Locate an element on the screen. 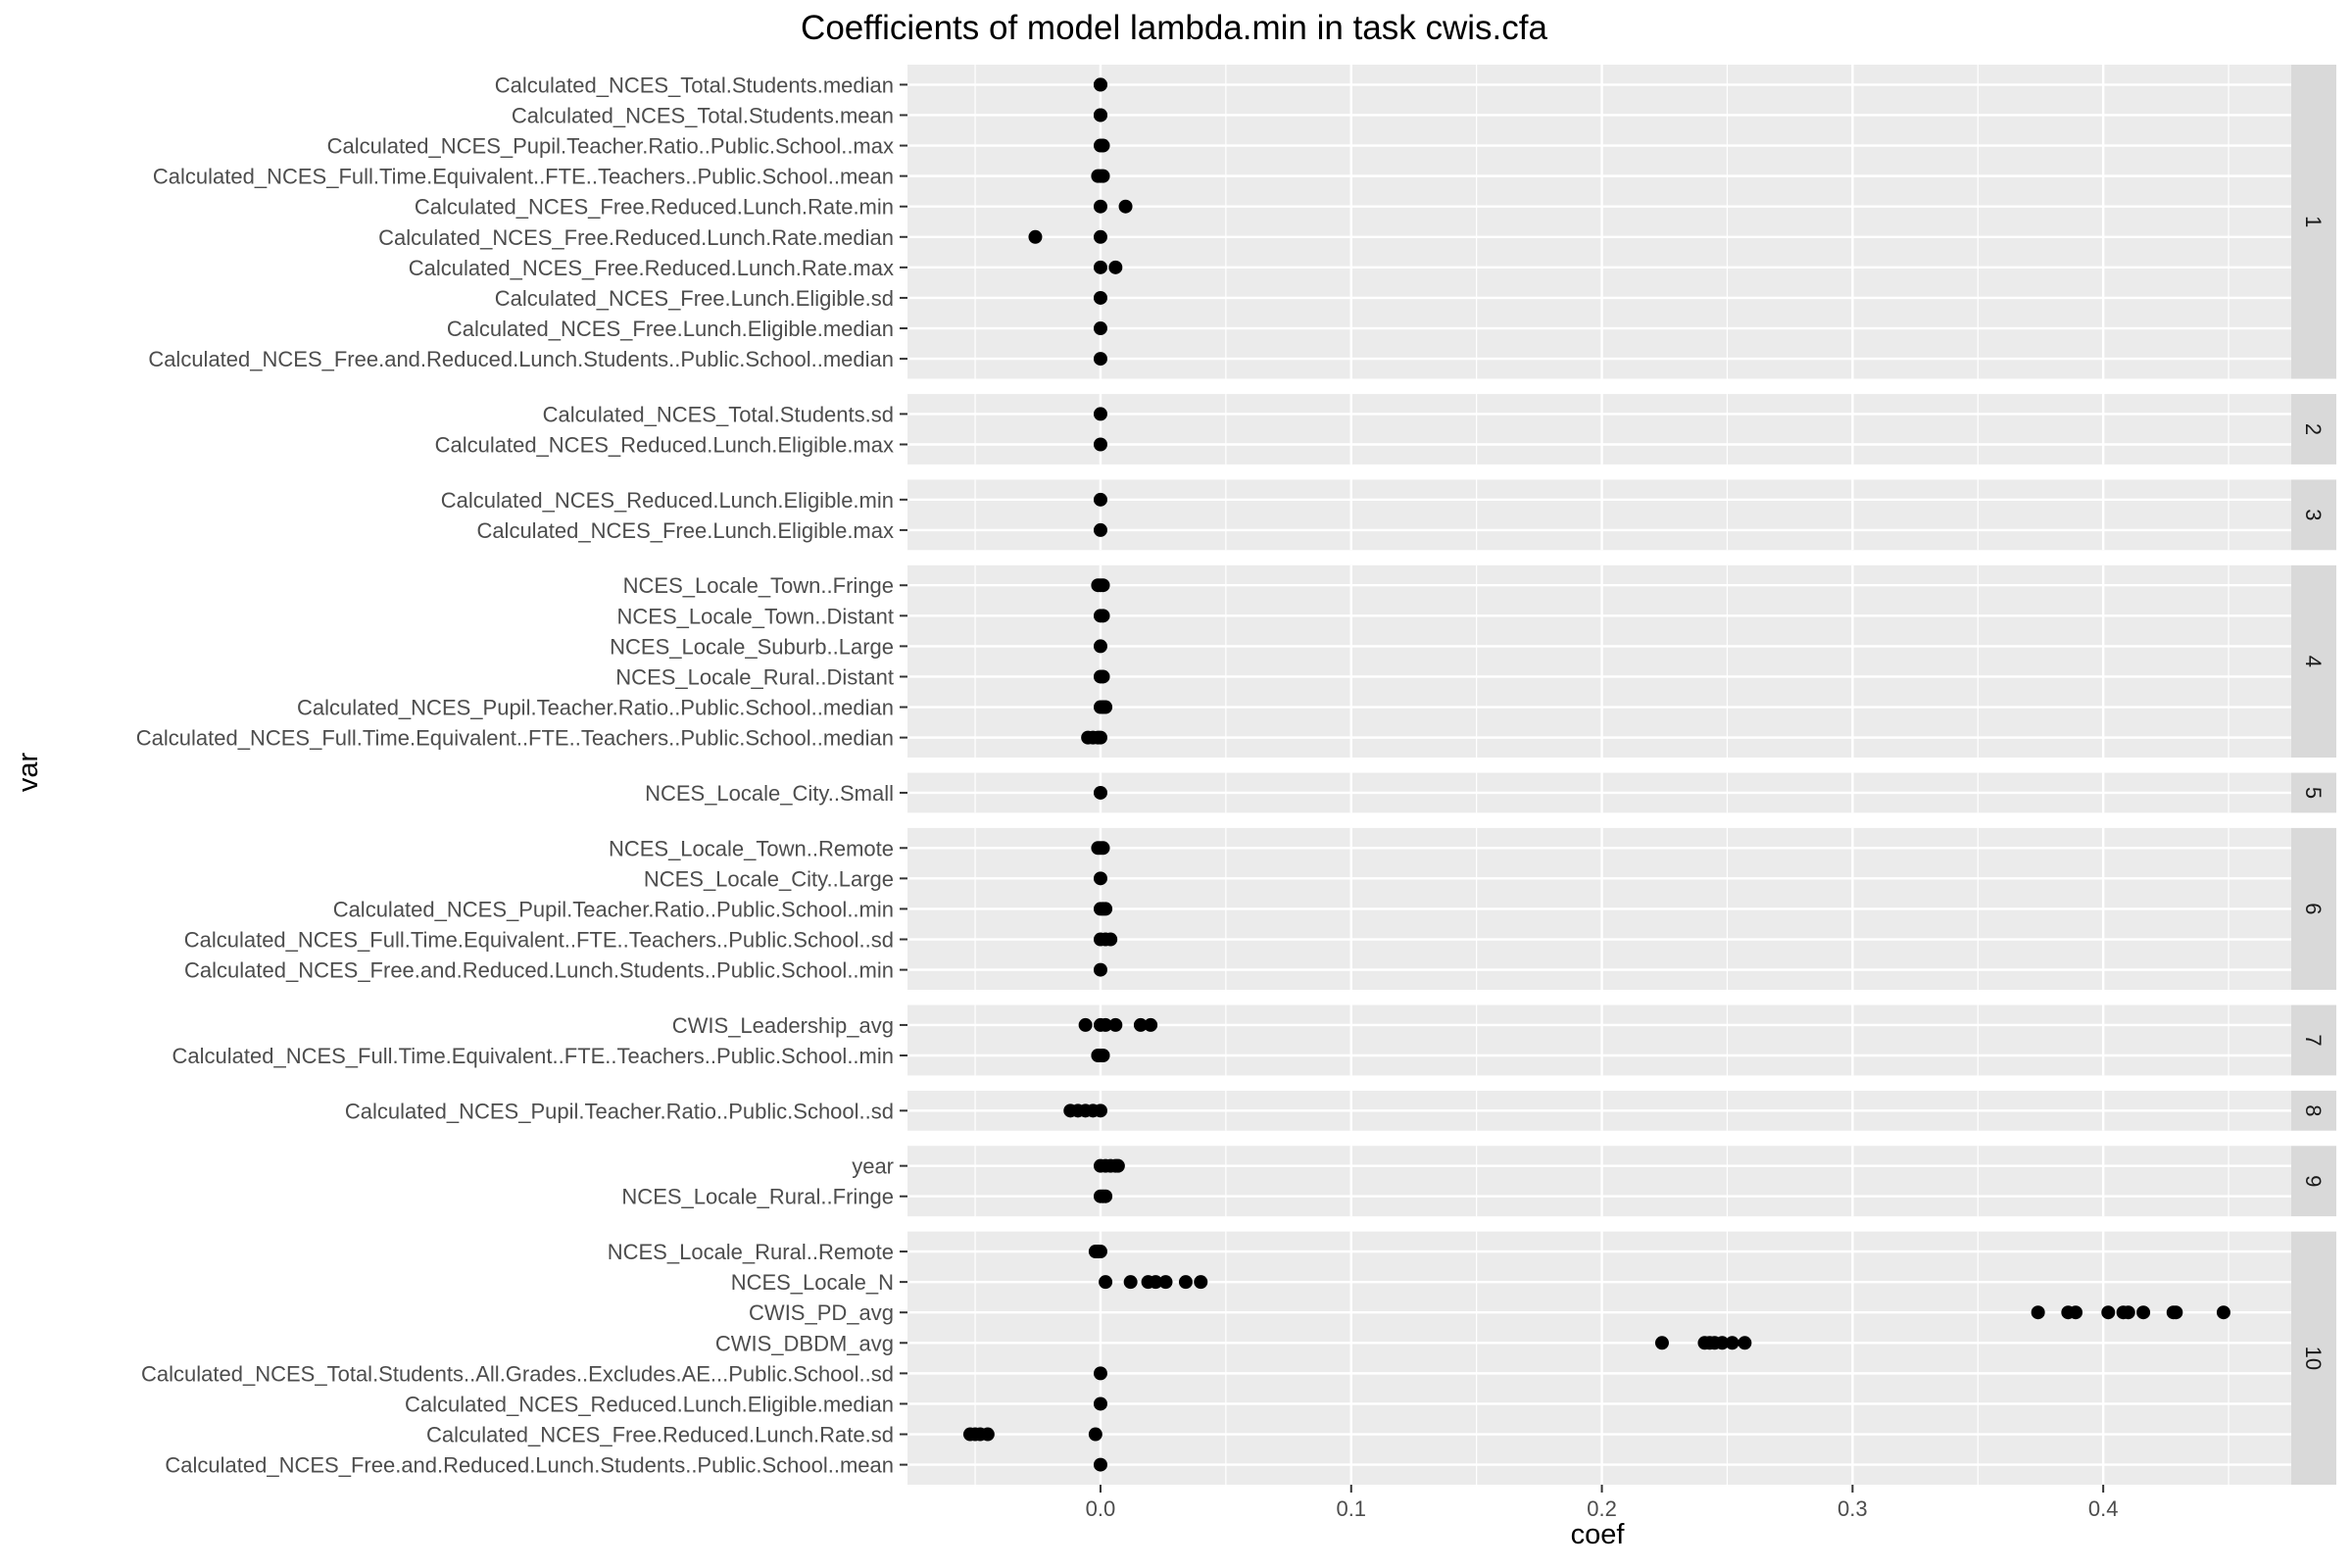  facet-strip-label: 6 is located at coordinates (2313, 908).